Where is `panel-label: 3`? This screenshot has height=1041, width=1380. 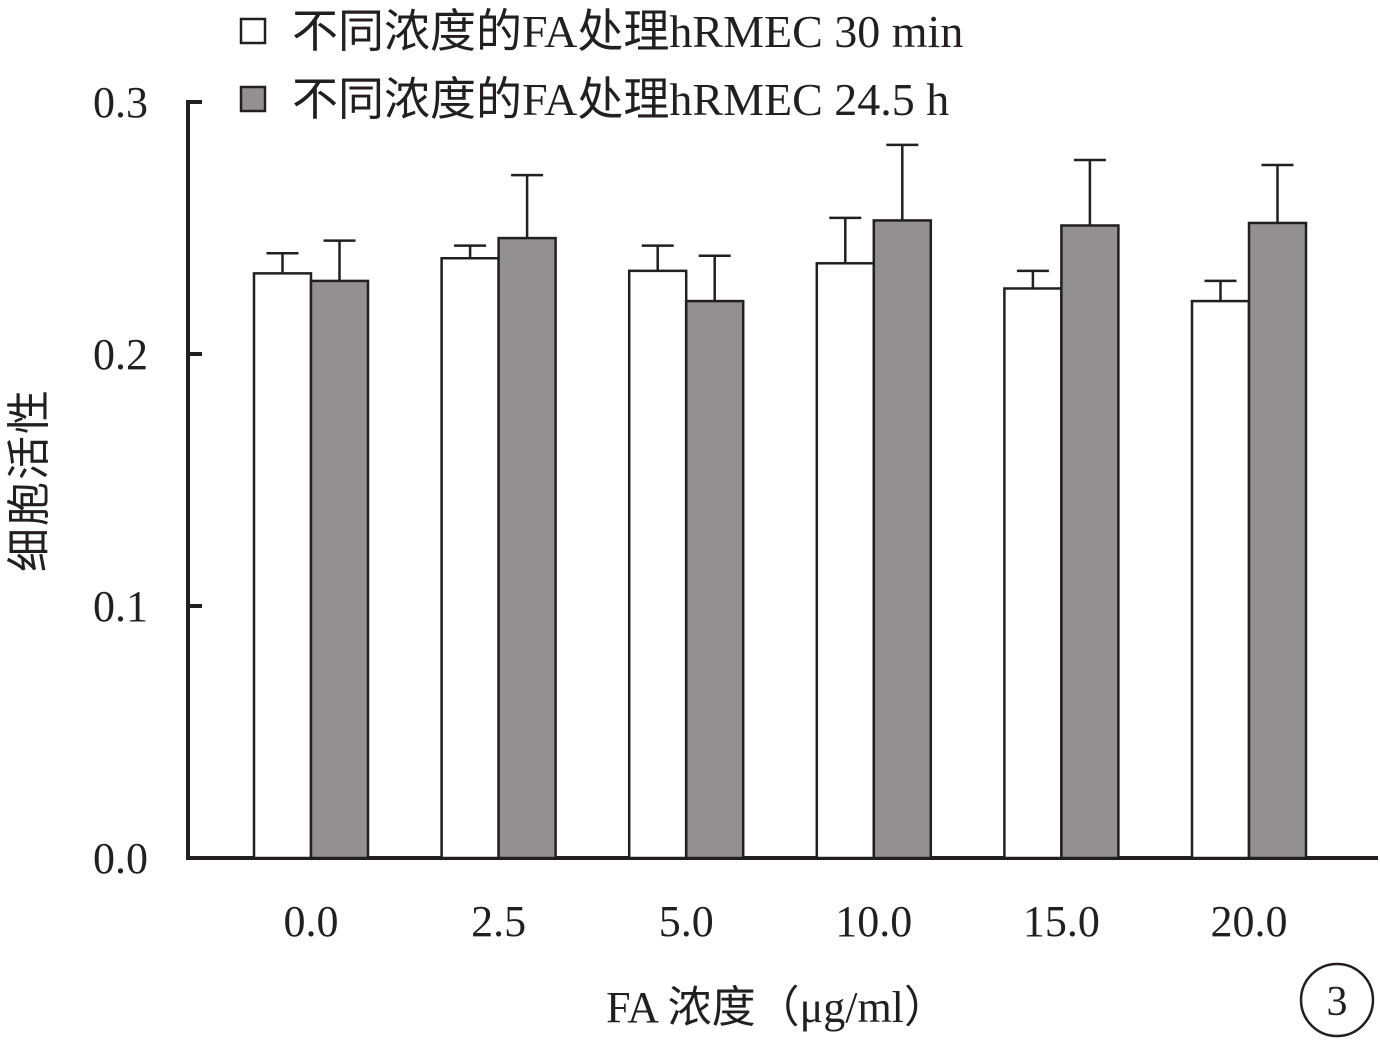 panel-label: 3 is located at coordinates (1337, 1000).